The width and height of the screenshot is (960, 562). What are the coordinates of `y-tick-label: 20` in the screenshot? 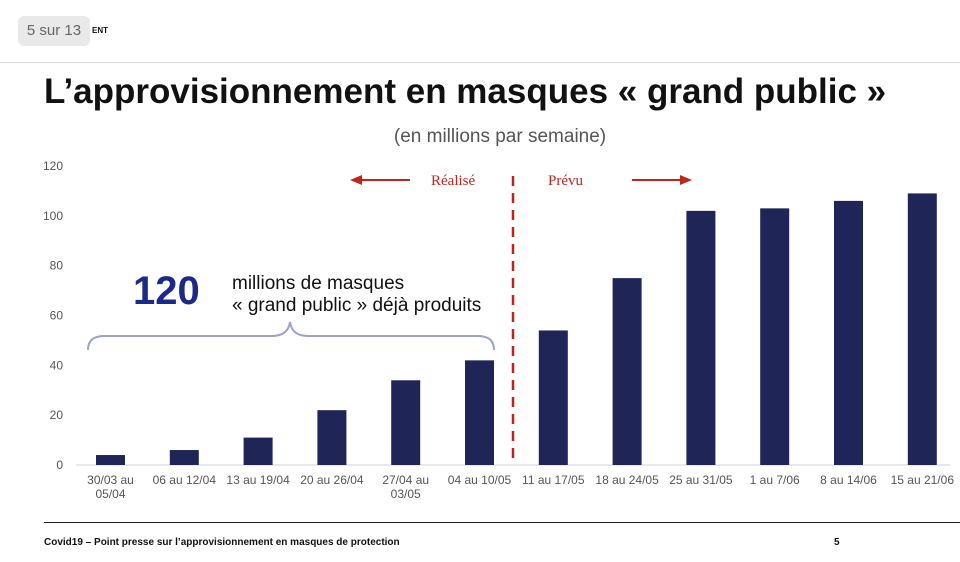 It's located at (57, 415).